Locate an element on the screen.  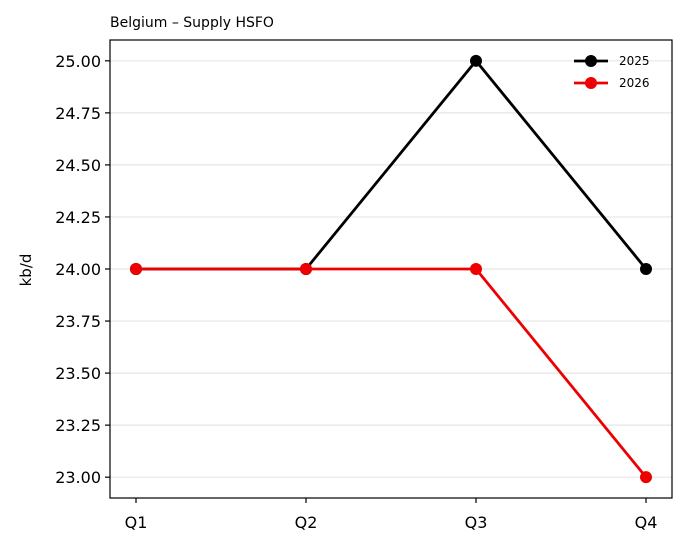
y-tick-label: 25.00 is located at coordinates (78, 61).